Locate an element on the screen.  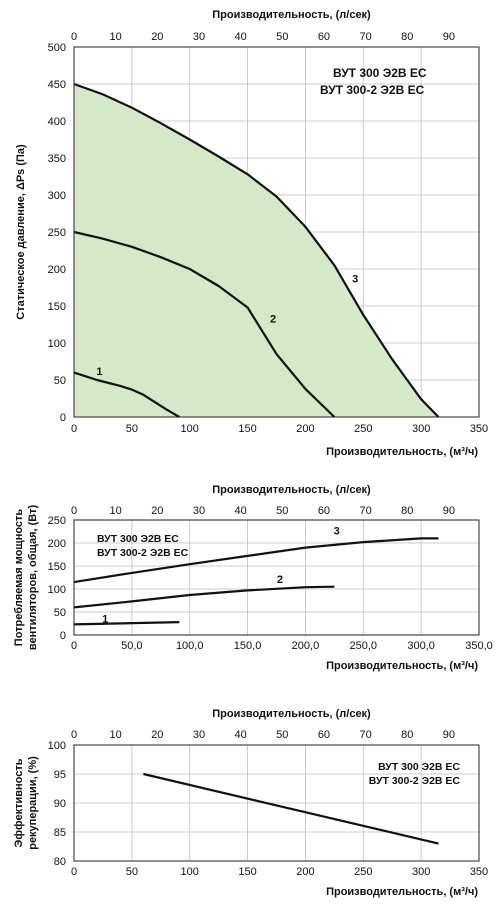
x-tick-label: 100,0 is located at coordinates (190, 646).